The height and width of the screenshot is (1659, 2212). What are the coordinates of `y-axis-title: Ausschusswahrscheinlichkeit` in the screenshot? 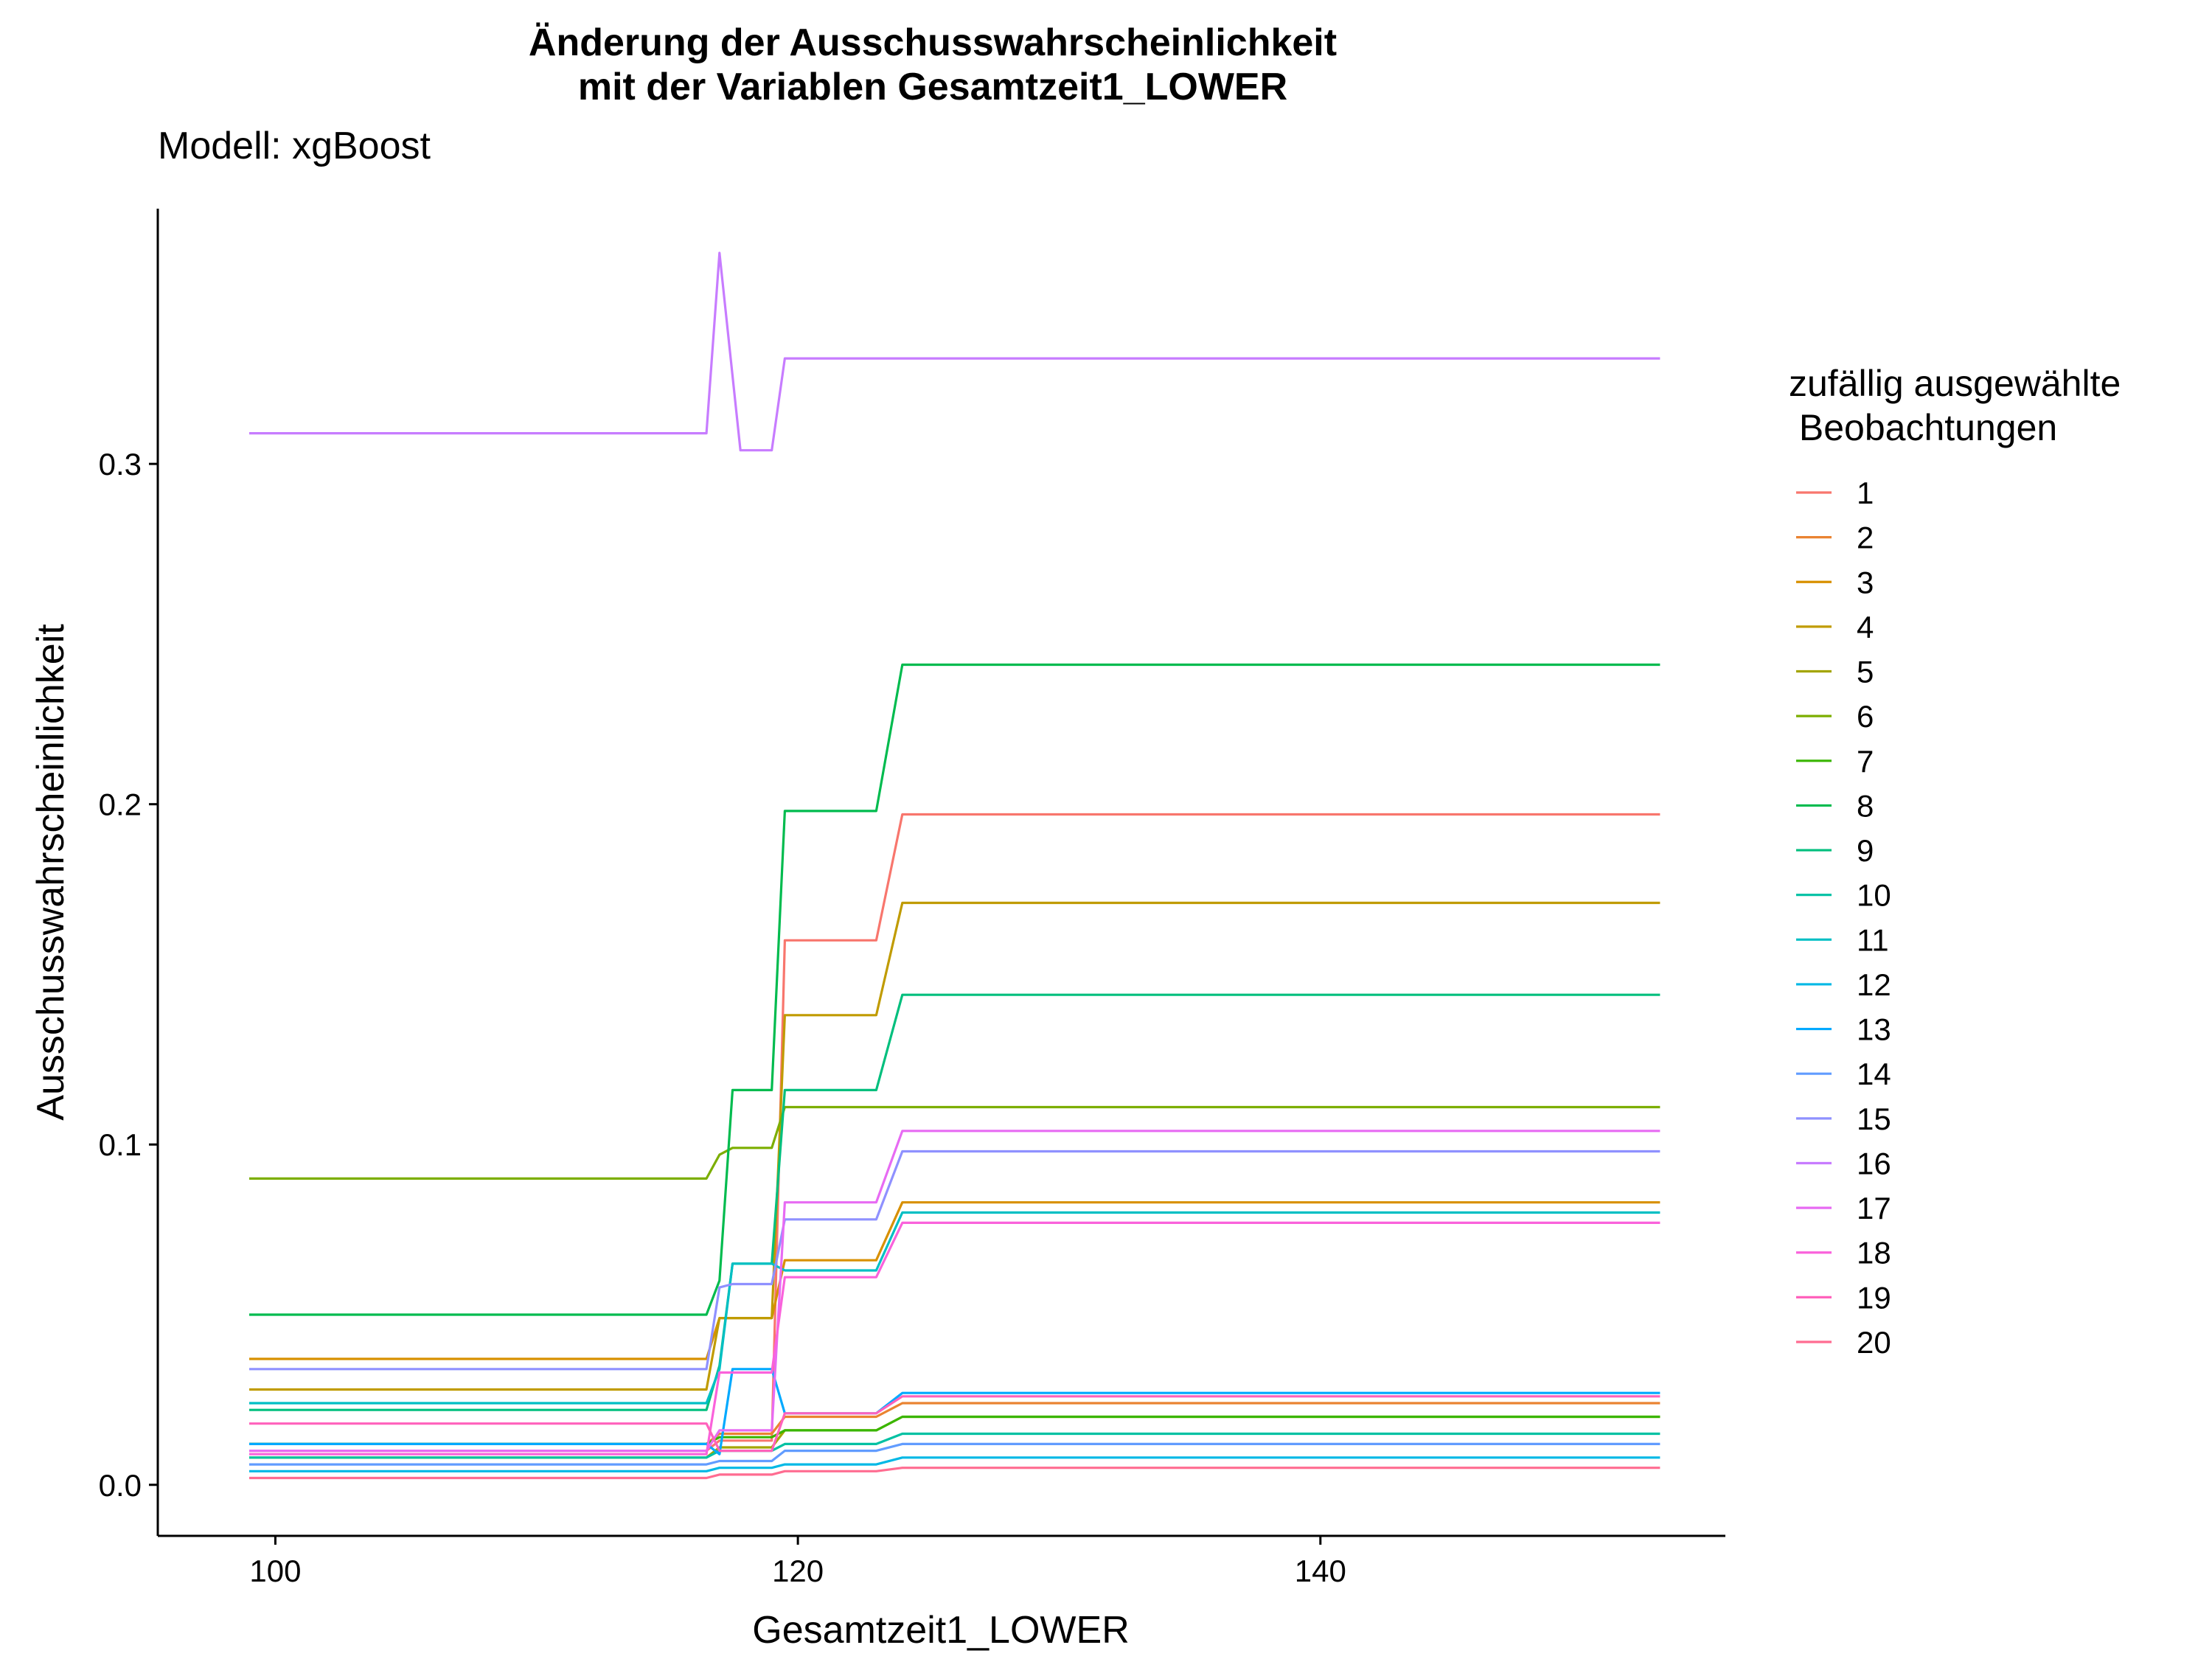 It's located at (50, 872).